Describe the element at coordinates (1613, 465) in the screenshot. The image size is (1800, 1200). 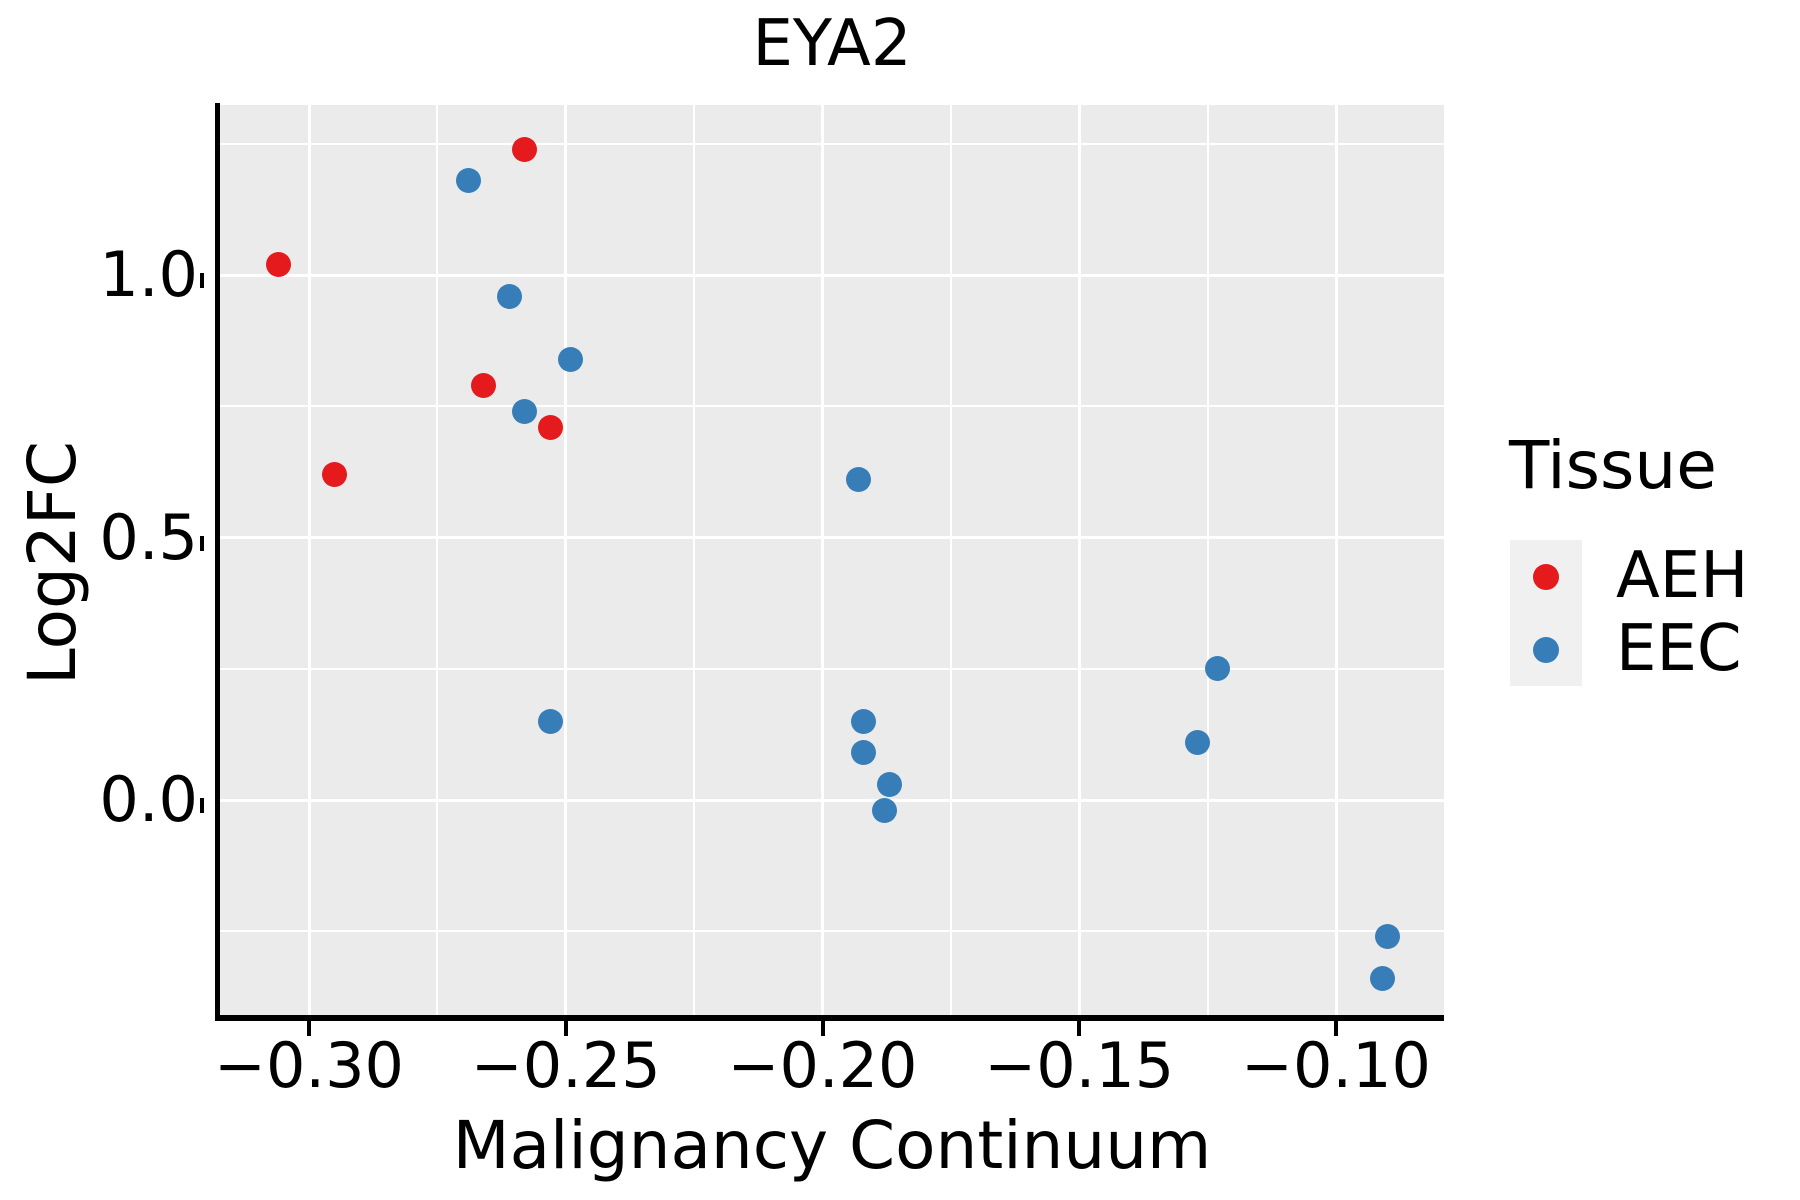
I see `legend-title: Tissue` at that location.